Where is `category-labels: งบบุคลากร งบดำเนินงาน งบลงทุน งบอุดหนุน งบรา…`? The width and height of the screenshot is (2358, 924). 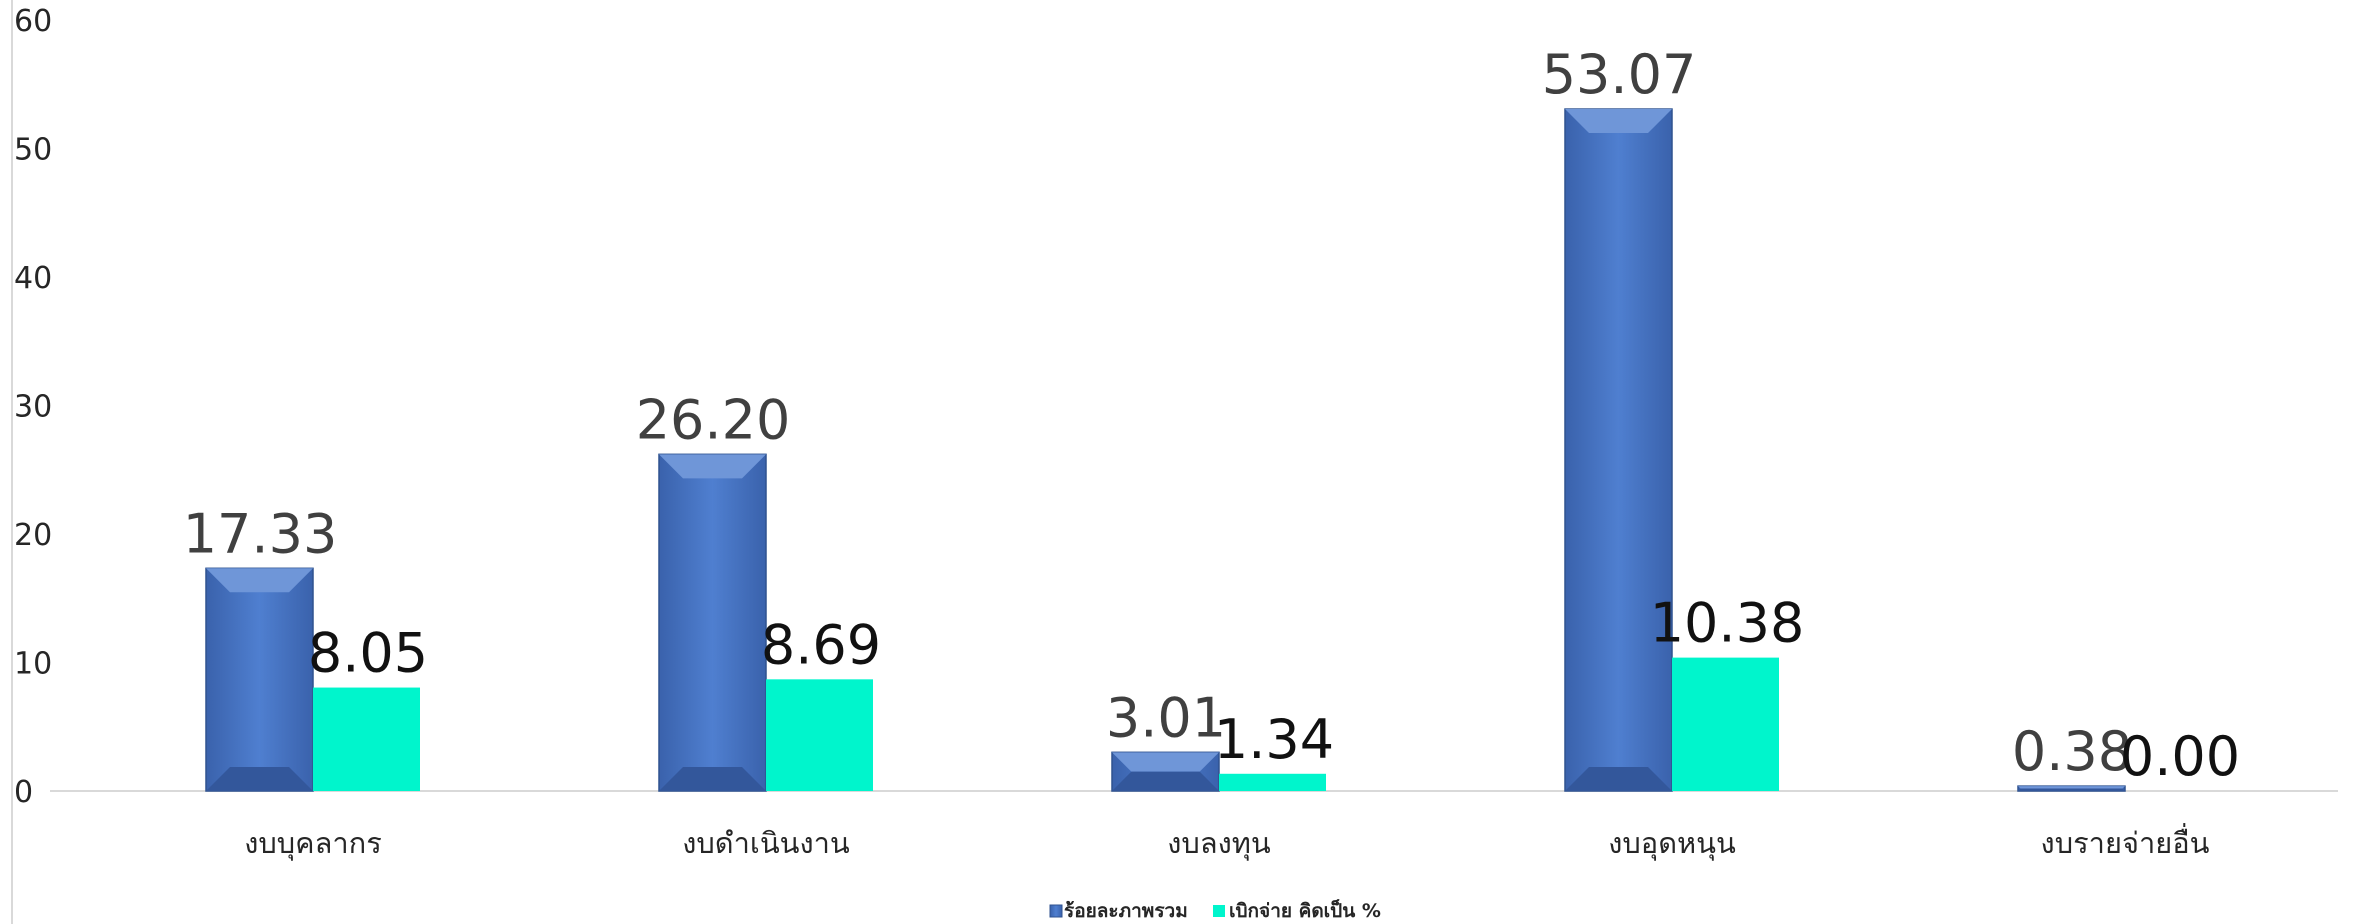
category-labels: งบบุคลากร งบดำเนินงาน งบลงทุน งบอุดหนุน งบรา… is located at coordinates (1226, 842).